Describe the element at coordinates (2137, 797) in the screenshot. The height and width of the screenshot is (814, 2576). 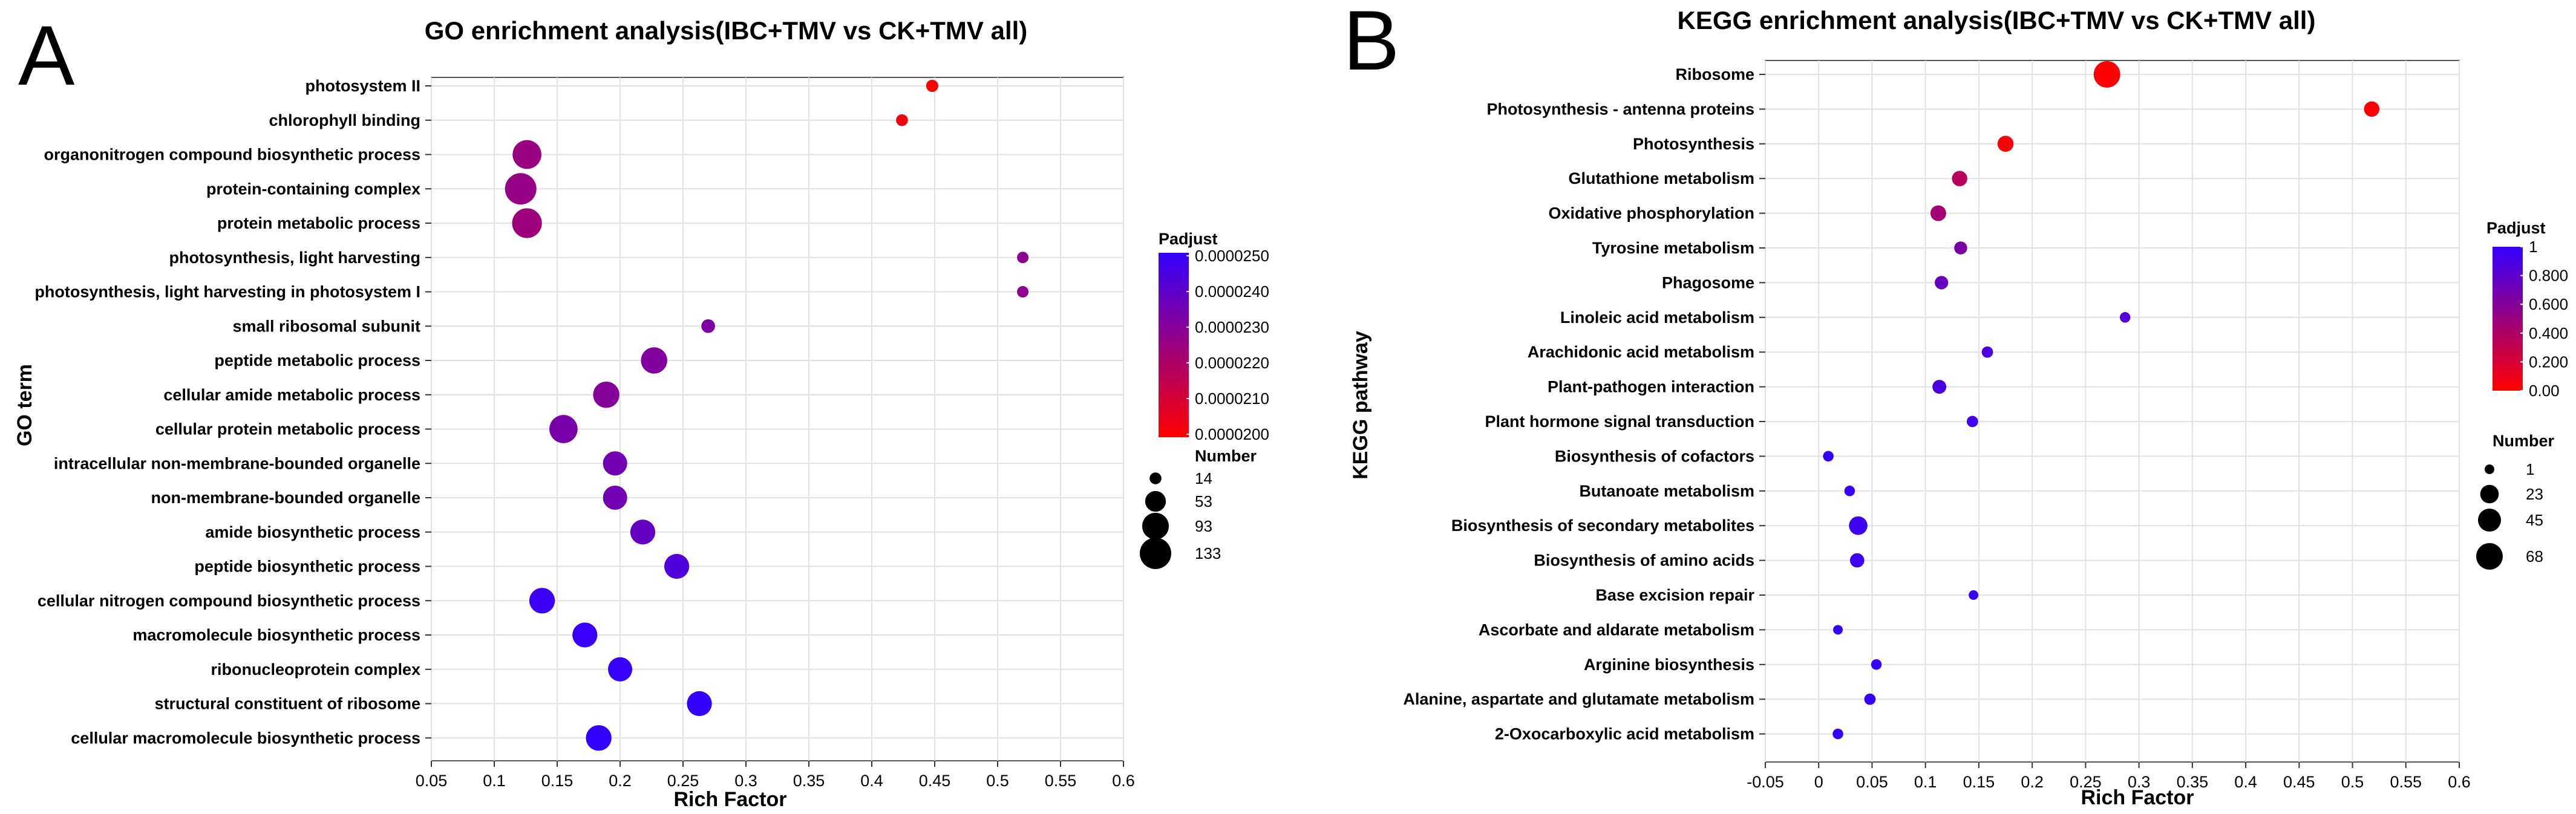
I see `panel-b-xlabel: Rich Factor` at that location.